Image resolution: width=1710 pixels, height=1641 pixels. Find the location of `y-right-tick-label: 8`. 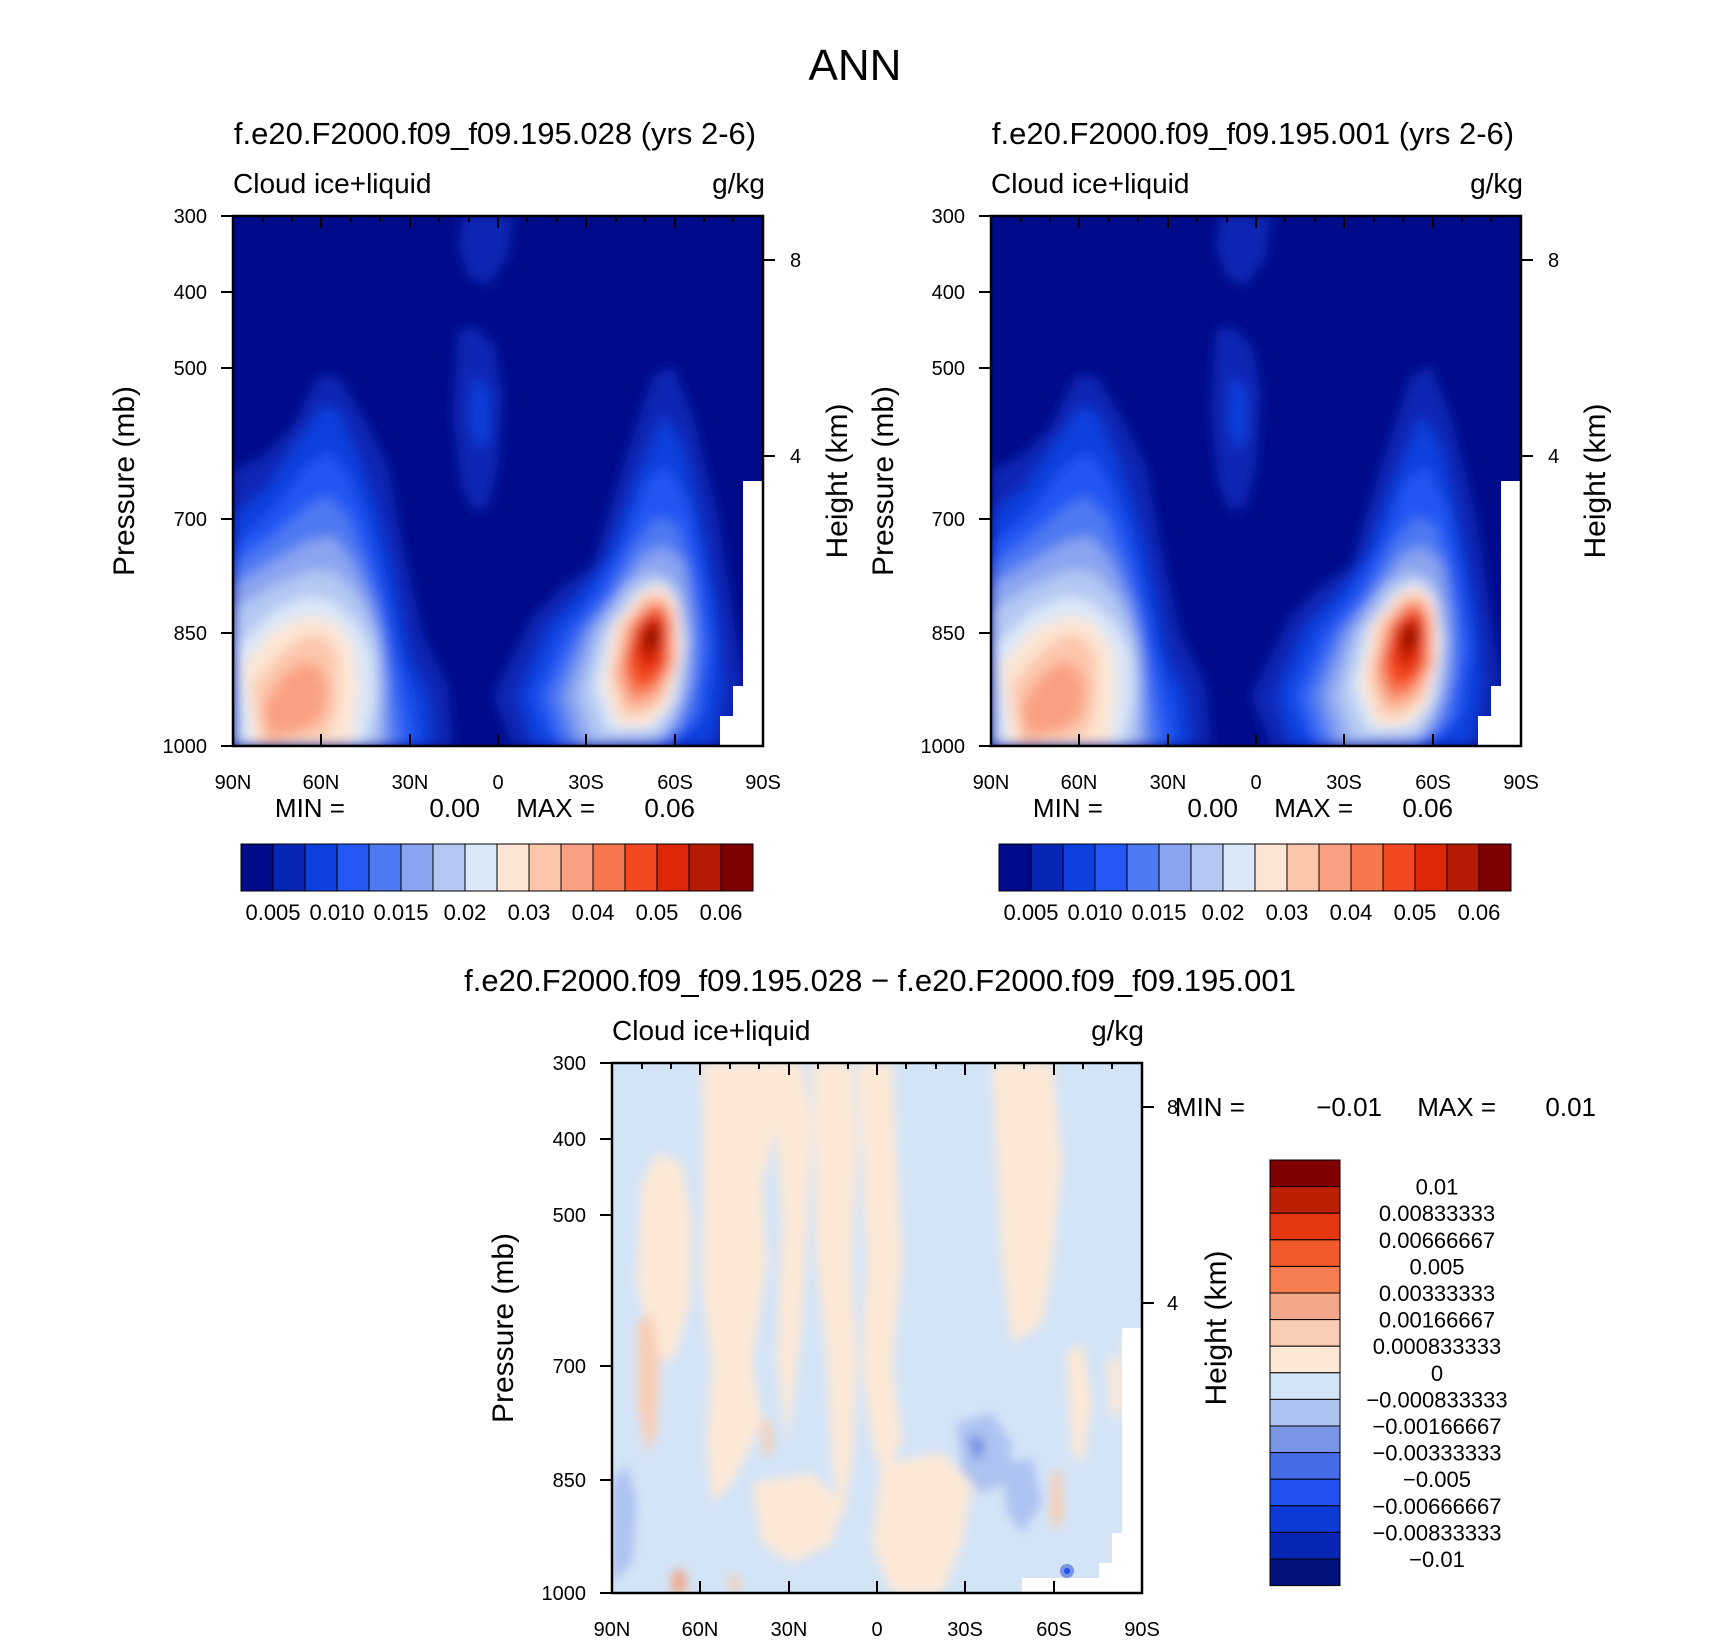

y-right-tick-label: 8 is located at coordinates (1553, 261).